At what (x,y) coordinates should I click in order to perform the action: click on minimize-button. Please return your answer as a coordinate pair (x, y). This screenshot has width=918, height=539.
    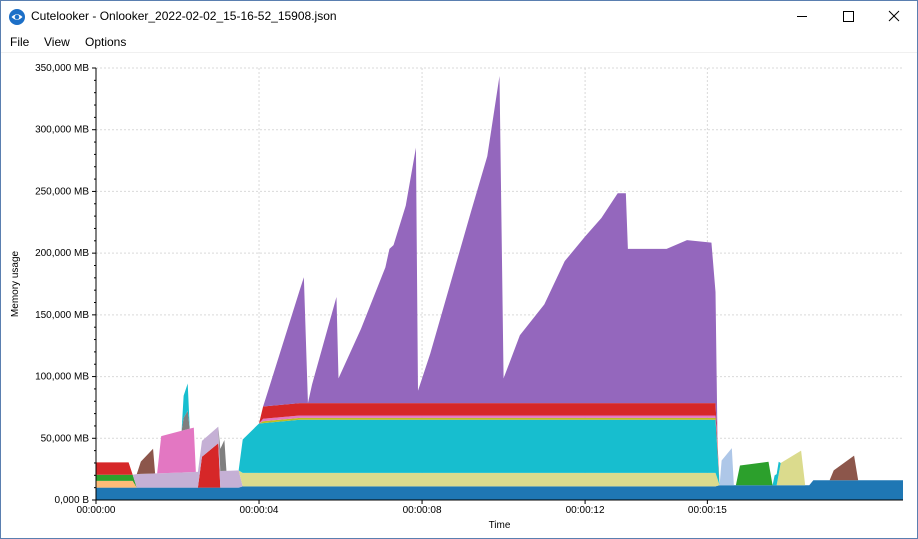
    Looking at the image, I should click on (802, 16).